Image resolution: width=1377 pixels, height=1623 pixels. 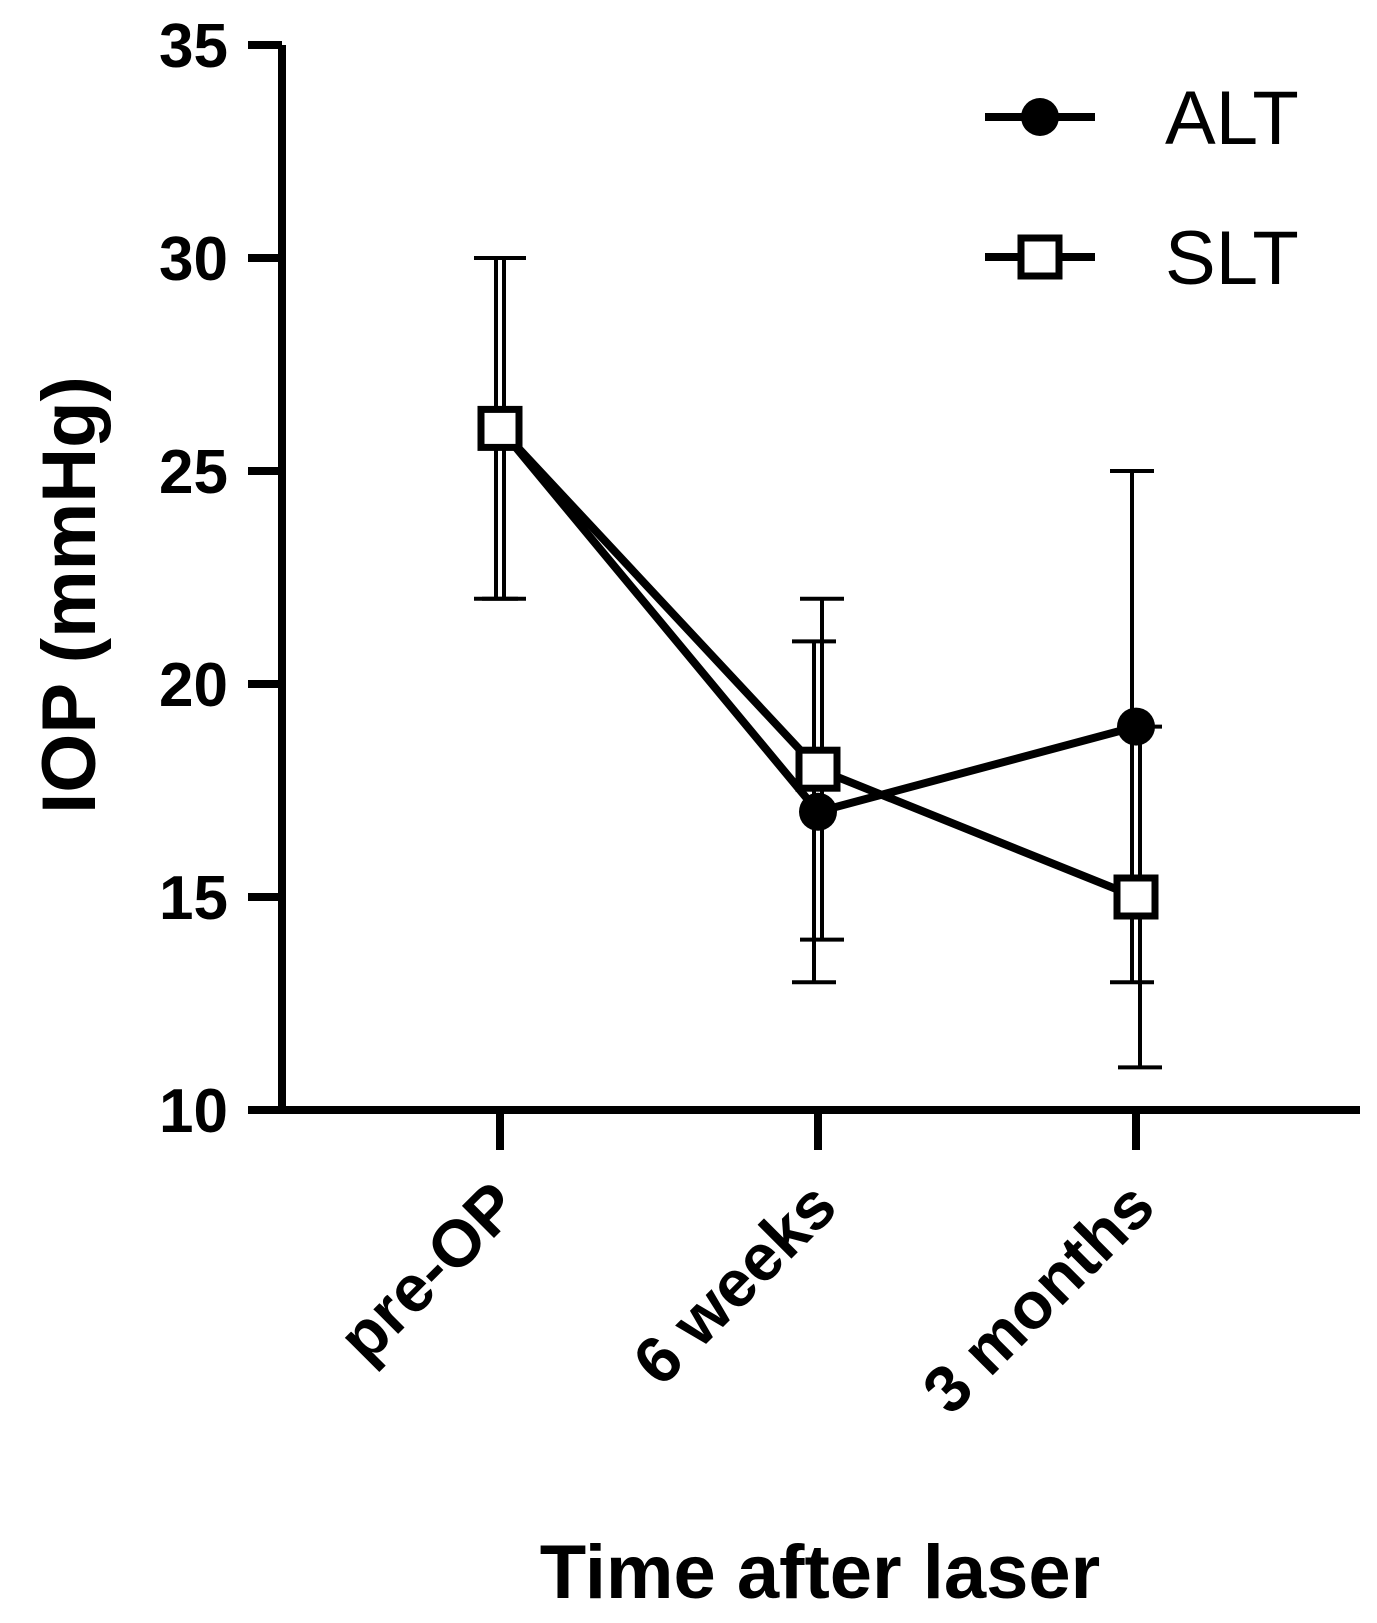 What do you see at coordinates (734, 1283) in the screenshot?
I see `x-tick-label: 6 weeks` at bounding box center [734, 1283].